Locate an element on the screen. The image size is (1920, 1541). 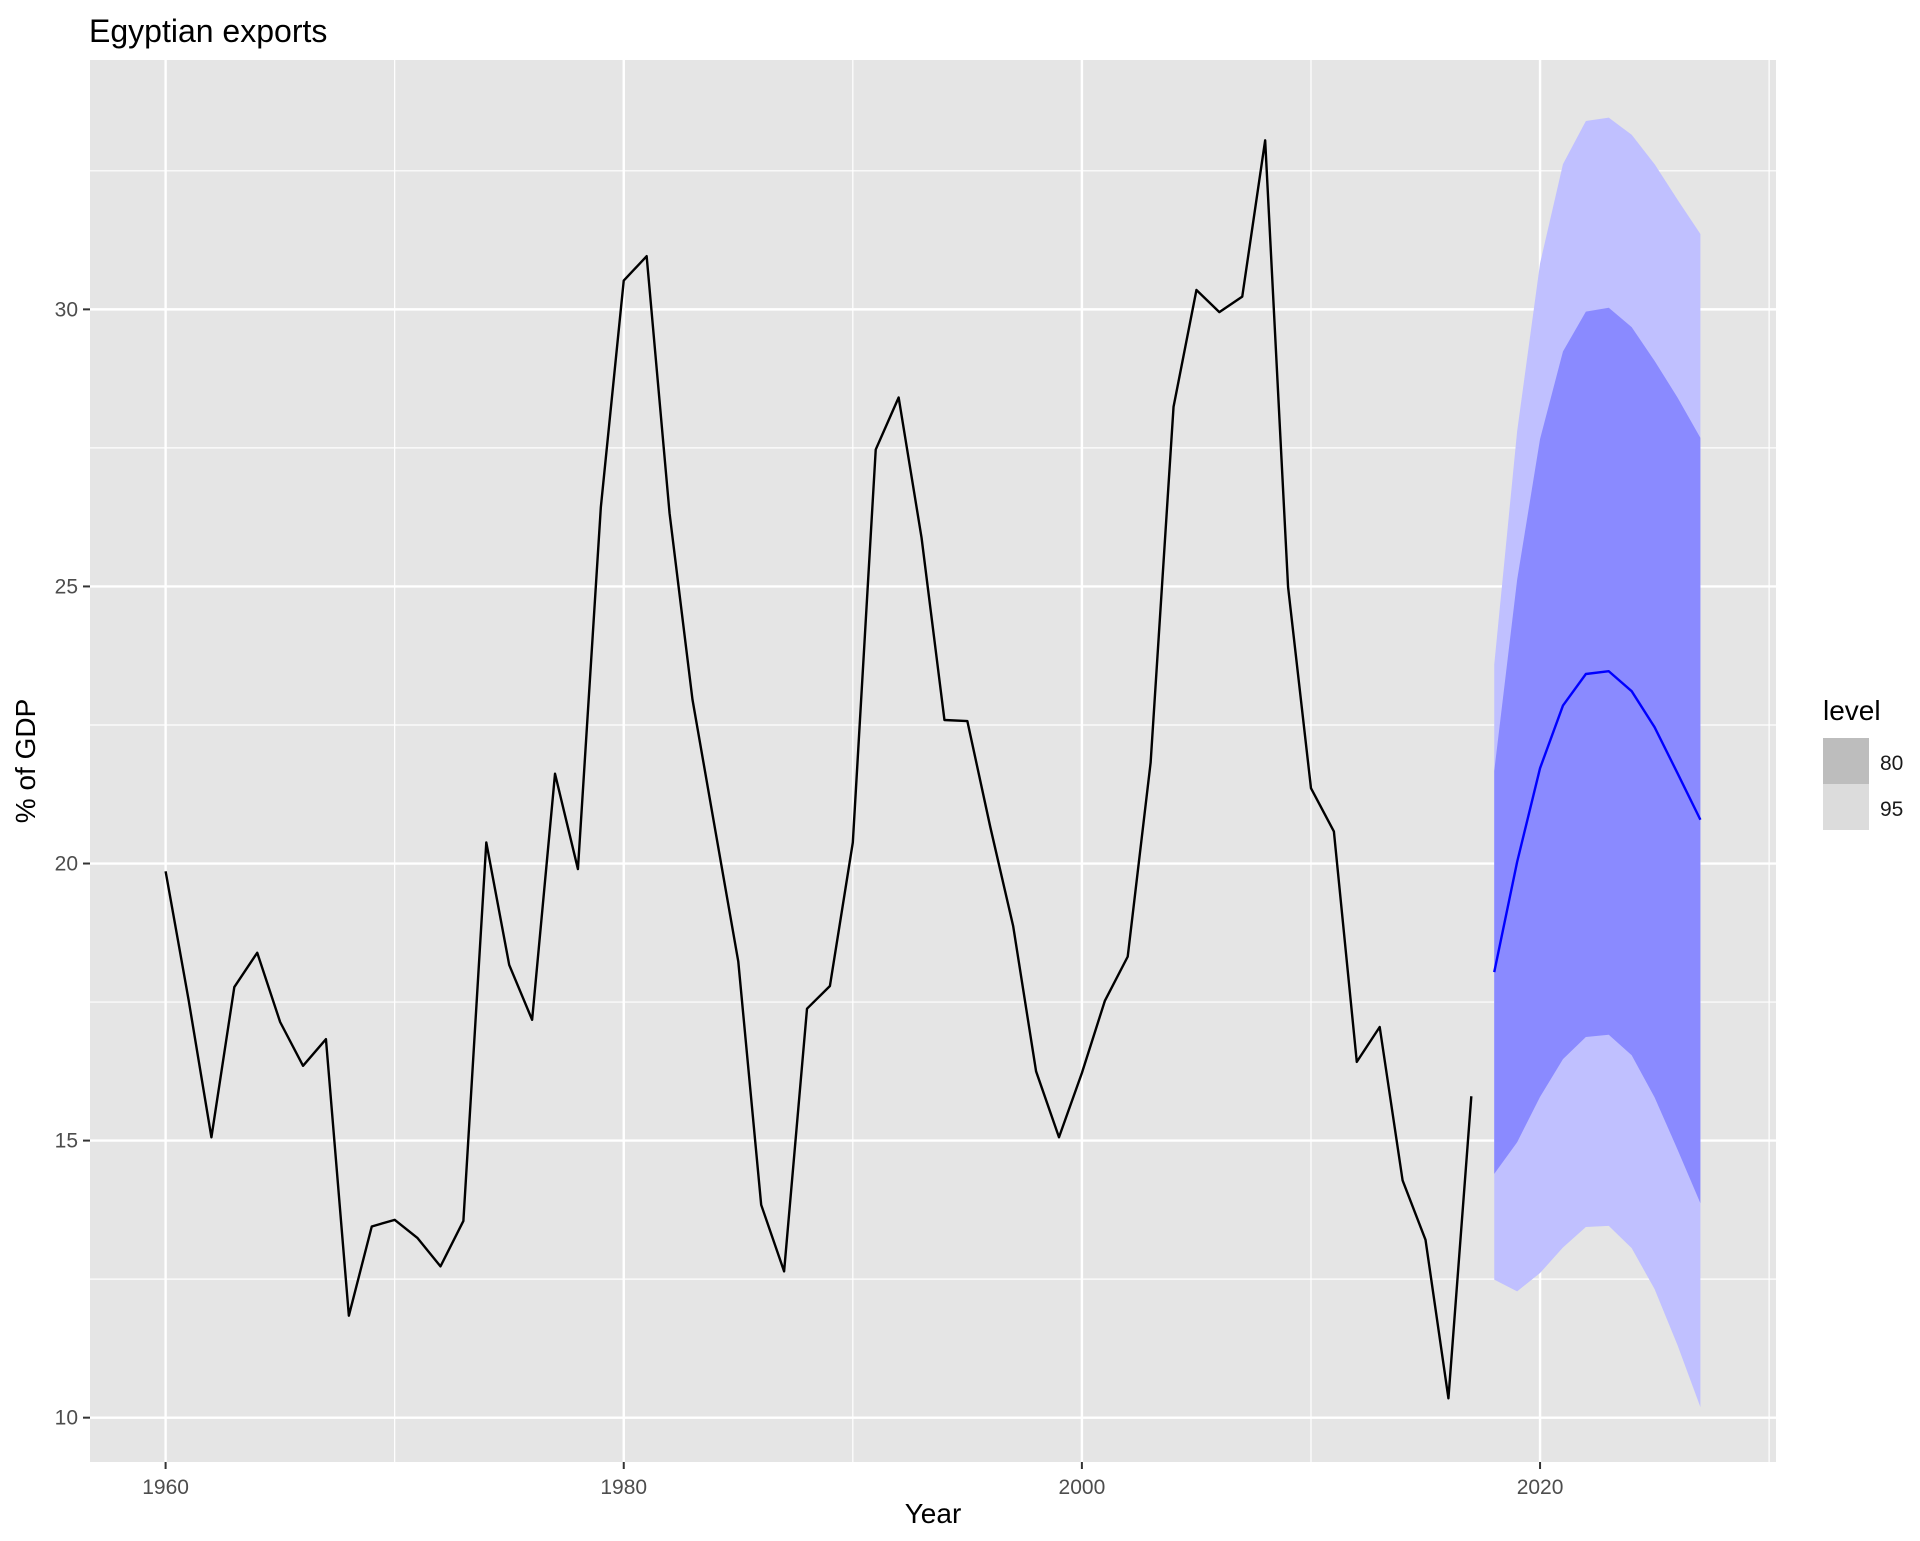
y-axis-label: % of GDP is located at coordinates (25, 761).